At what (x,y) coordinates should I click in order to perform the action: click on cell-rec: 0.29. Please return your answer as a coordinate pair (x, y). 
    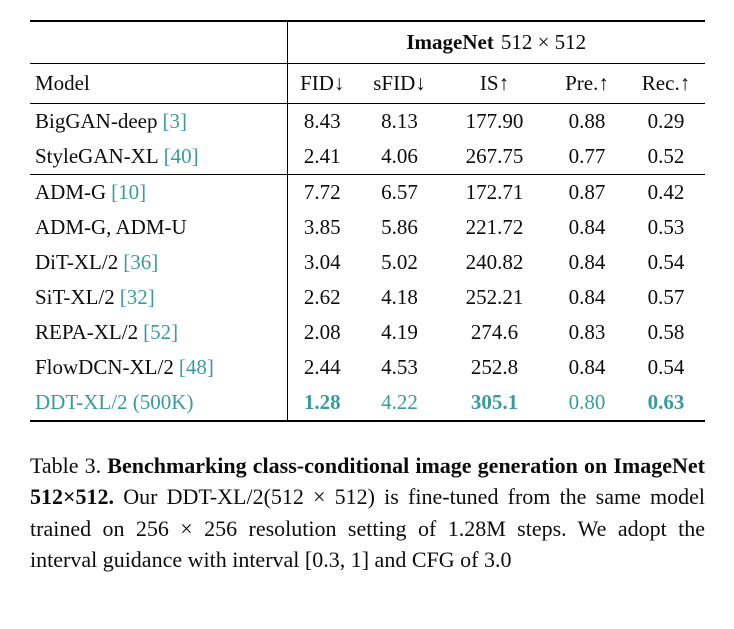
    Looking at the image, I should click on (666, 121).